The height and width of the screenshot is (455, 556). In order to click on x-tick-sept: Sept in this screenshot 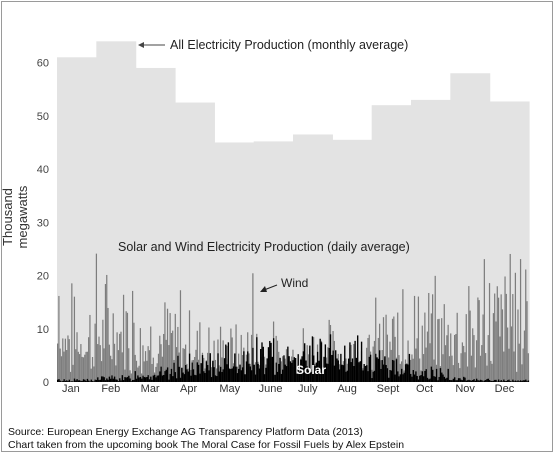, I will do `click(388, 389)`.